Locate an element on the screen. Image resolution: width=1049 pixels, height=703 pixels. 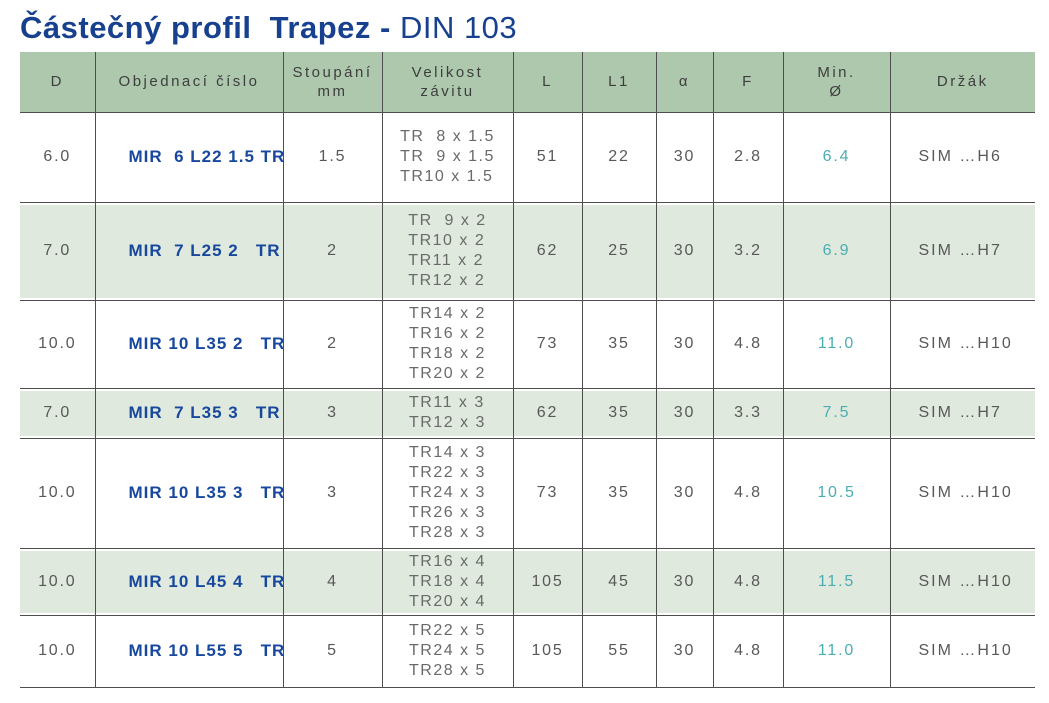
cell-thread-sizes: TR22 x 5 TR24 x 5 TR28 x 5 is located at coordinates (447, 651).